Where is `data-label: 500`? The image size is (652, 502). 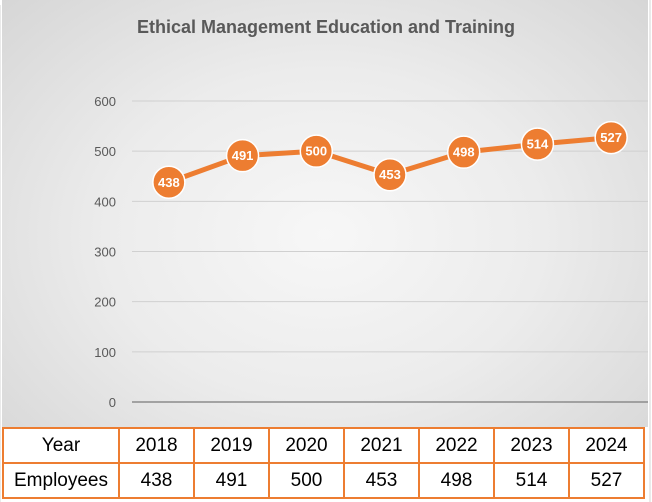 data-label: 500 is located at coordinates (316, 151).